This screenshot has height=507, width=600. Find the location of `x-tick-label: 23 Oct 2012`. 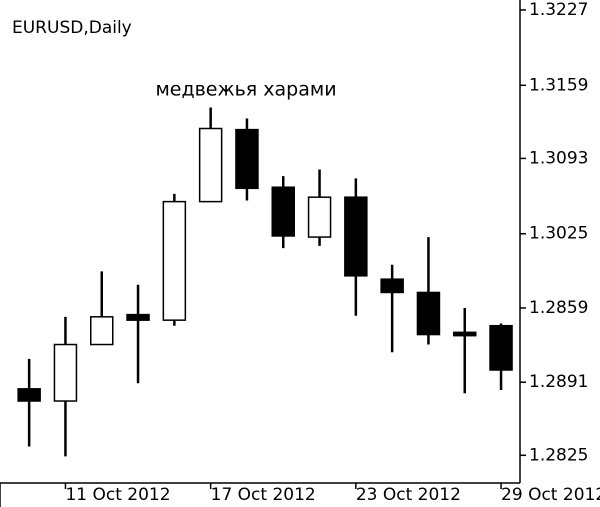

x-tick-label: 23 Oct 2012 is located at coordinates (408, 495).